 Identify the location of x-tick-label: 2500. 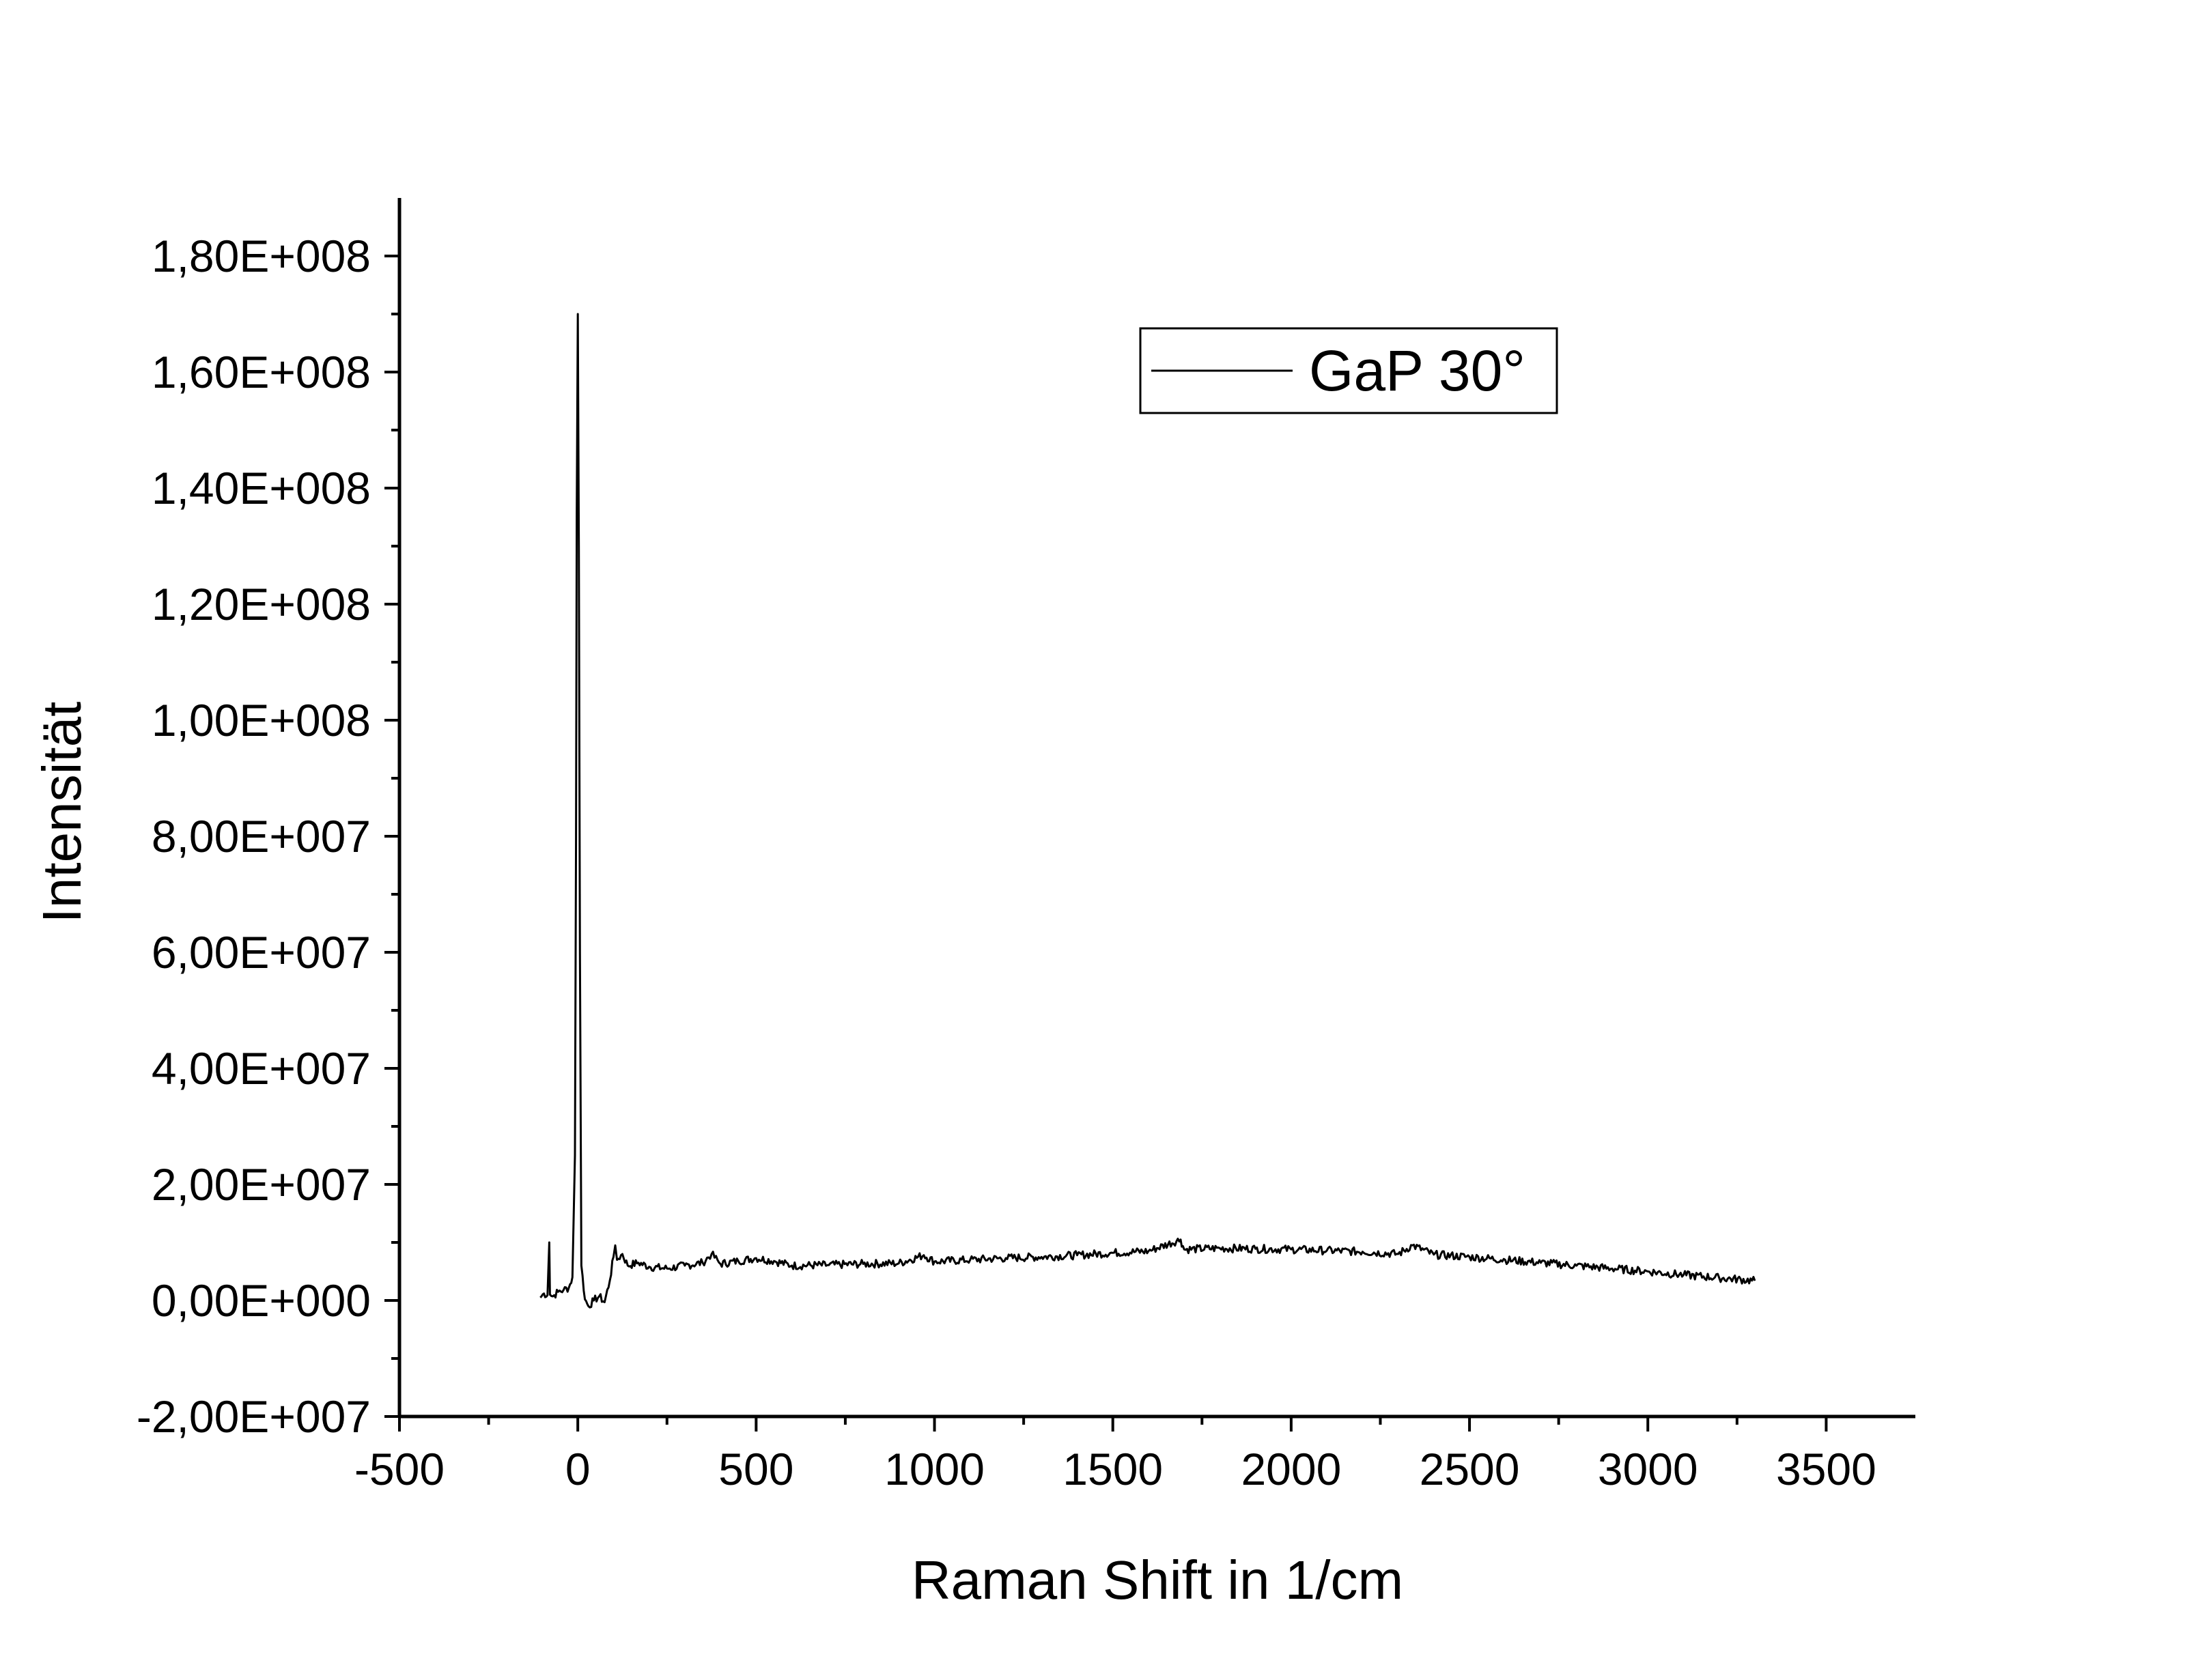
(1470, 1469).